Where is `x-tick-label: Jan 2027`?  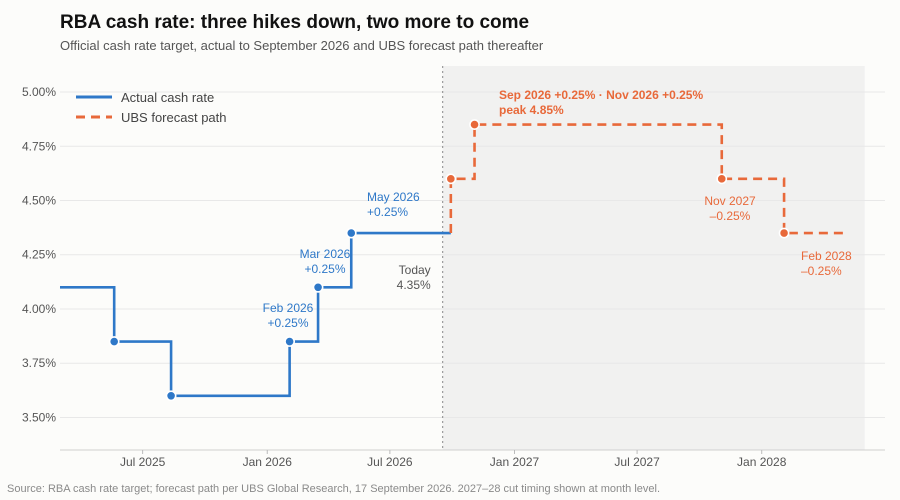
x-tick-label: Jan 2027 is located at coordinates (515, 462).